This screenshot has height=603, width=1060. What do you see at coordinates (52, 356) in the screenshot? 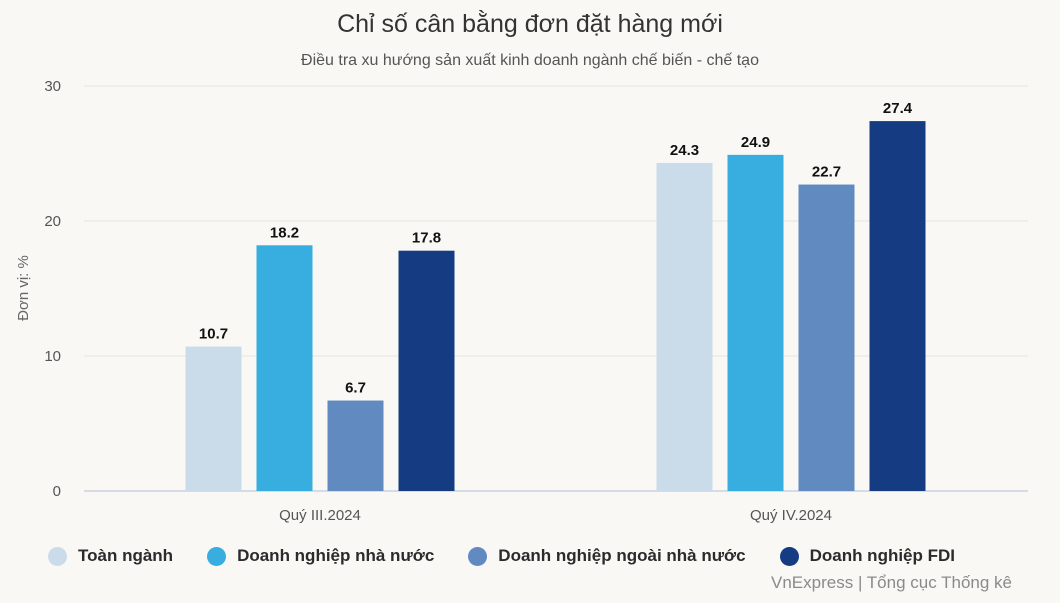
I see `y-tick-label: 10` at bounding box center [52, 356].